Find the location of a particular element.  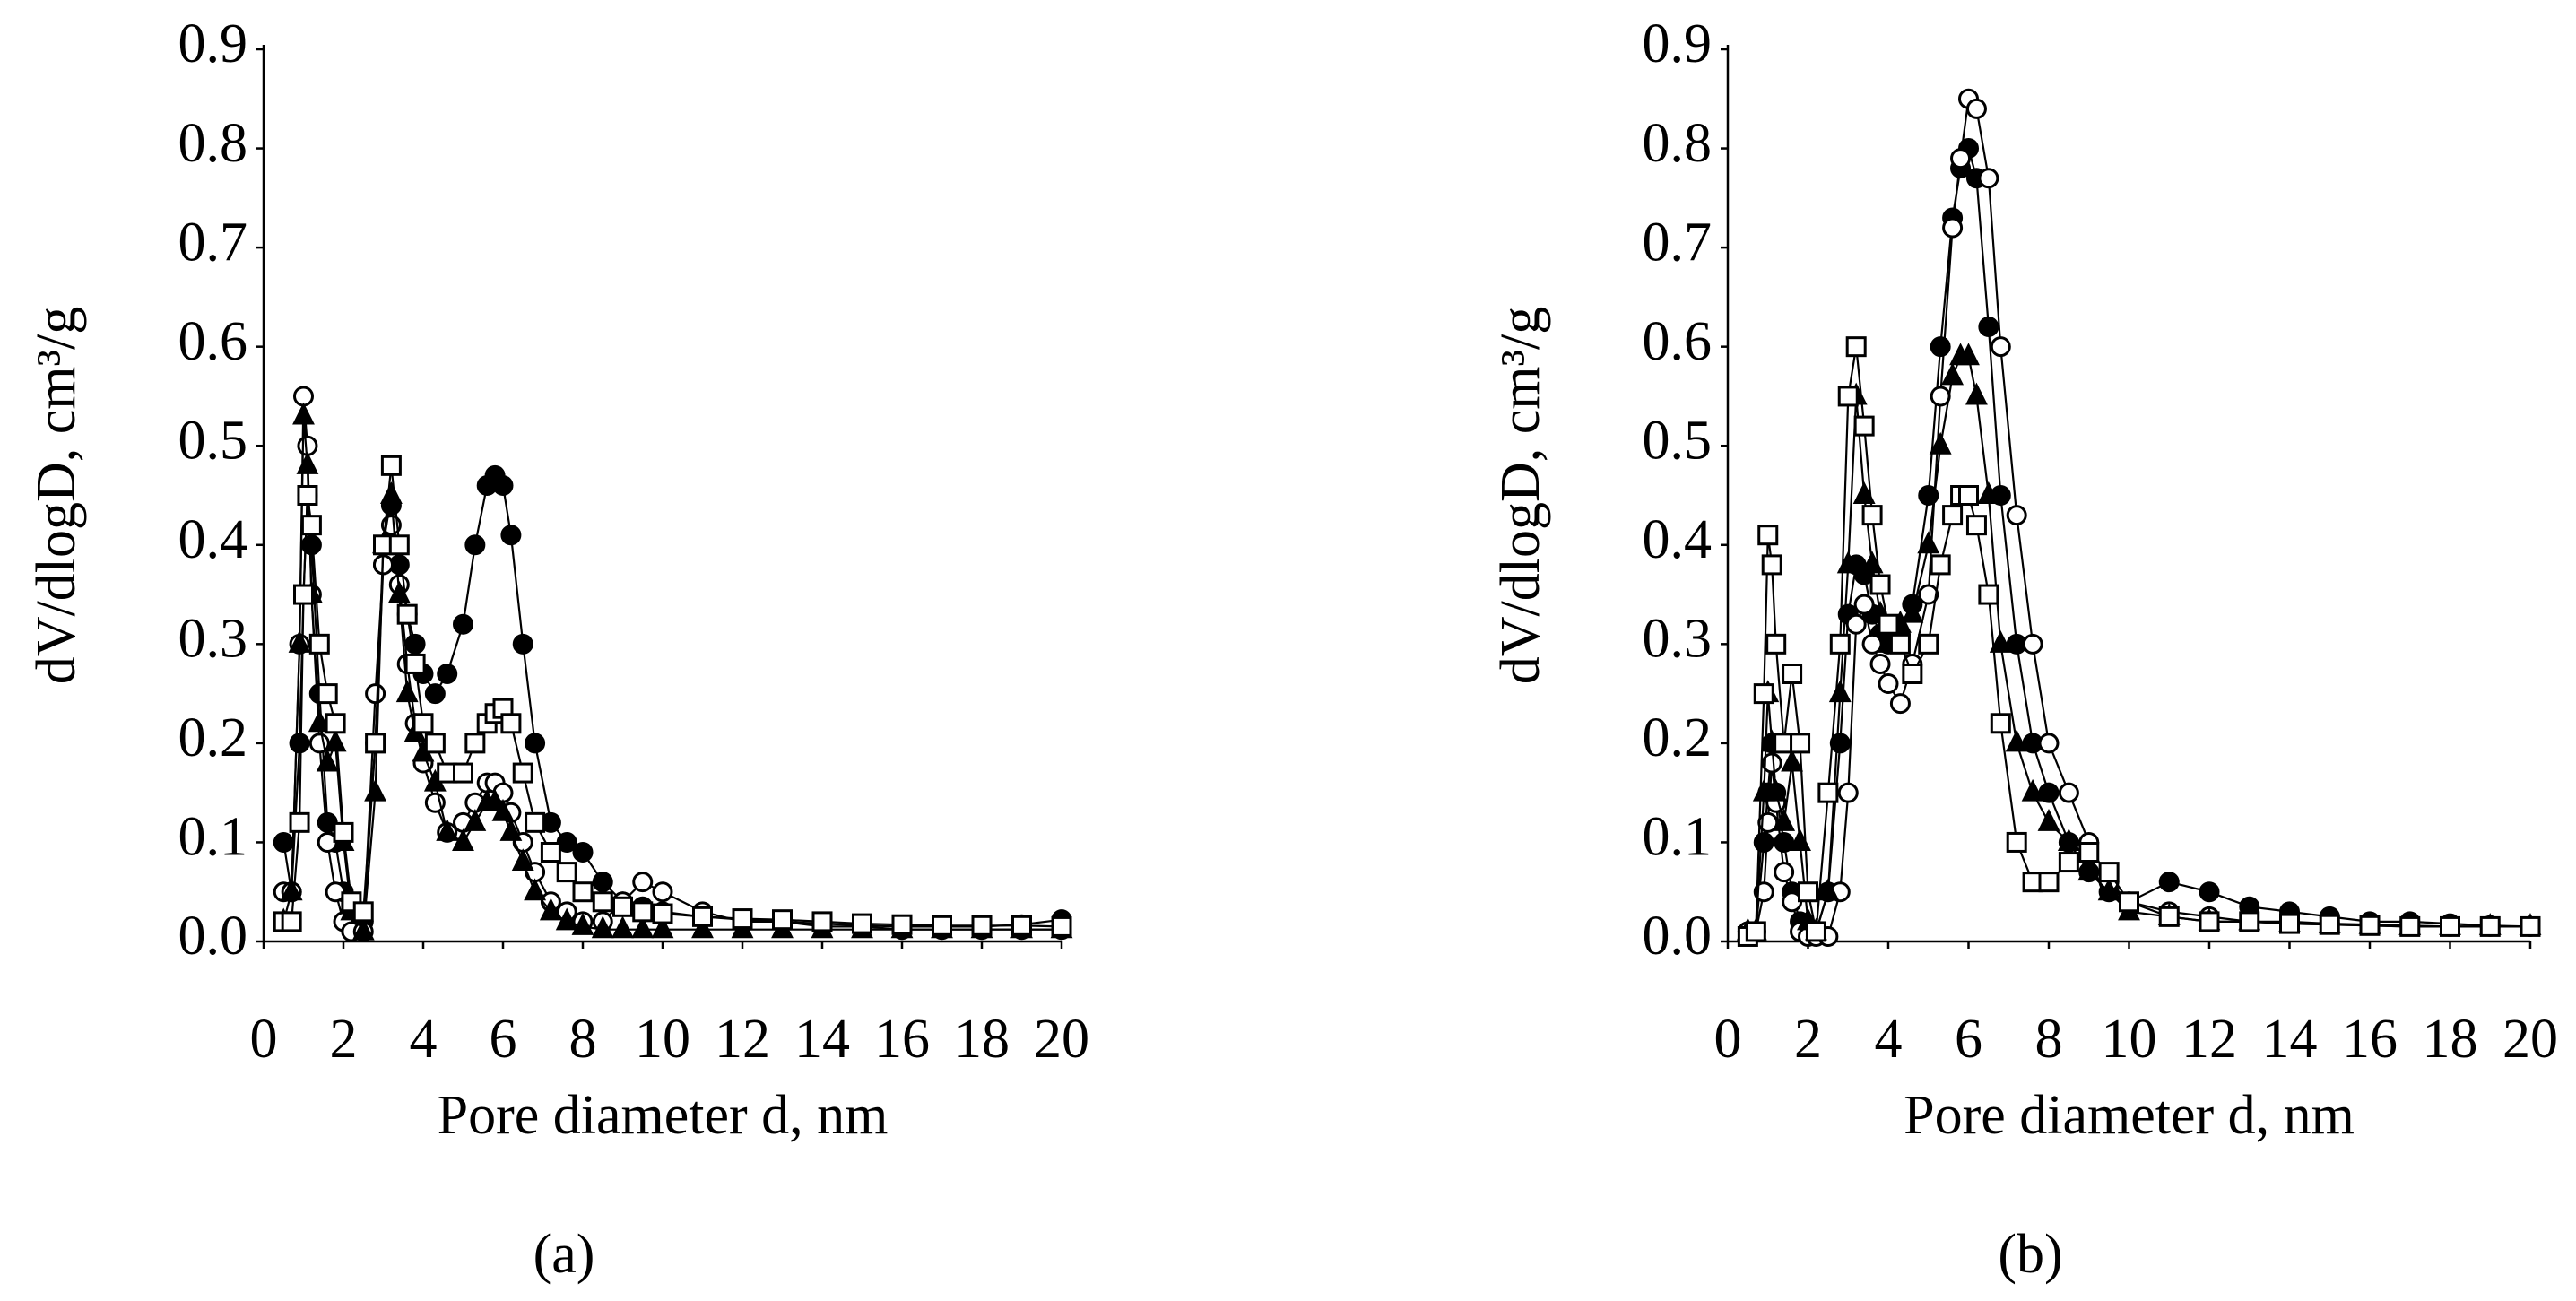

panel-label: (a) is located at coordinates (564, 1254).